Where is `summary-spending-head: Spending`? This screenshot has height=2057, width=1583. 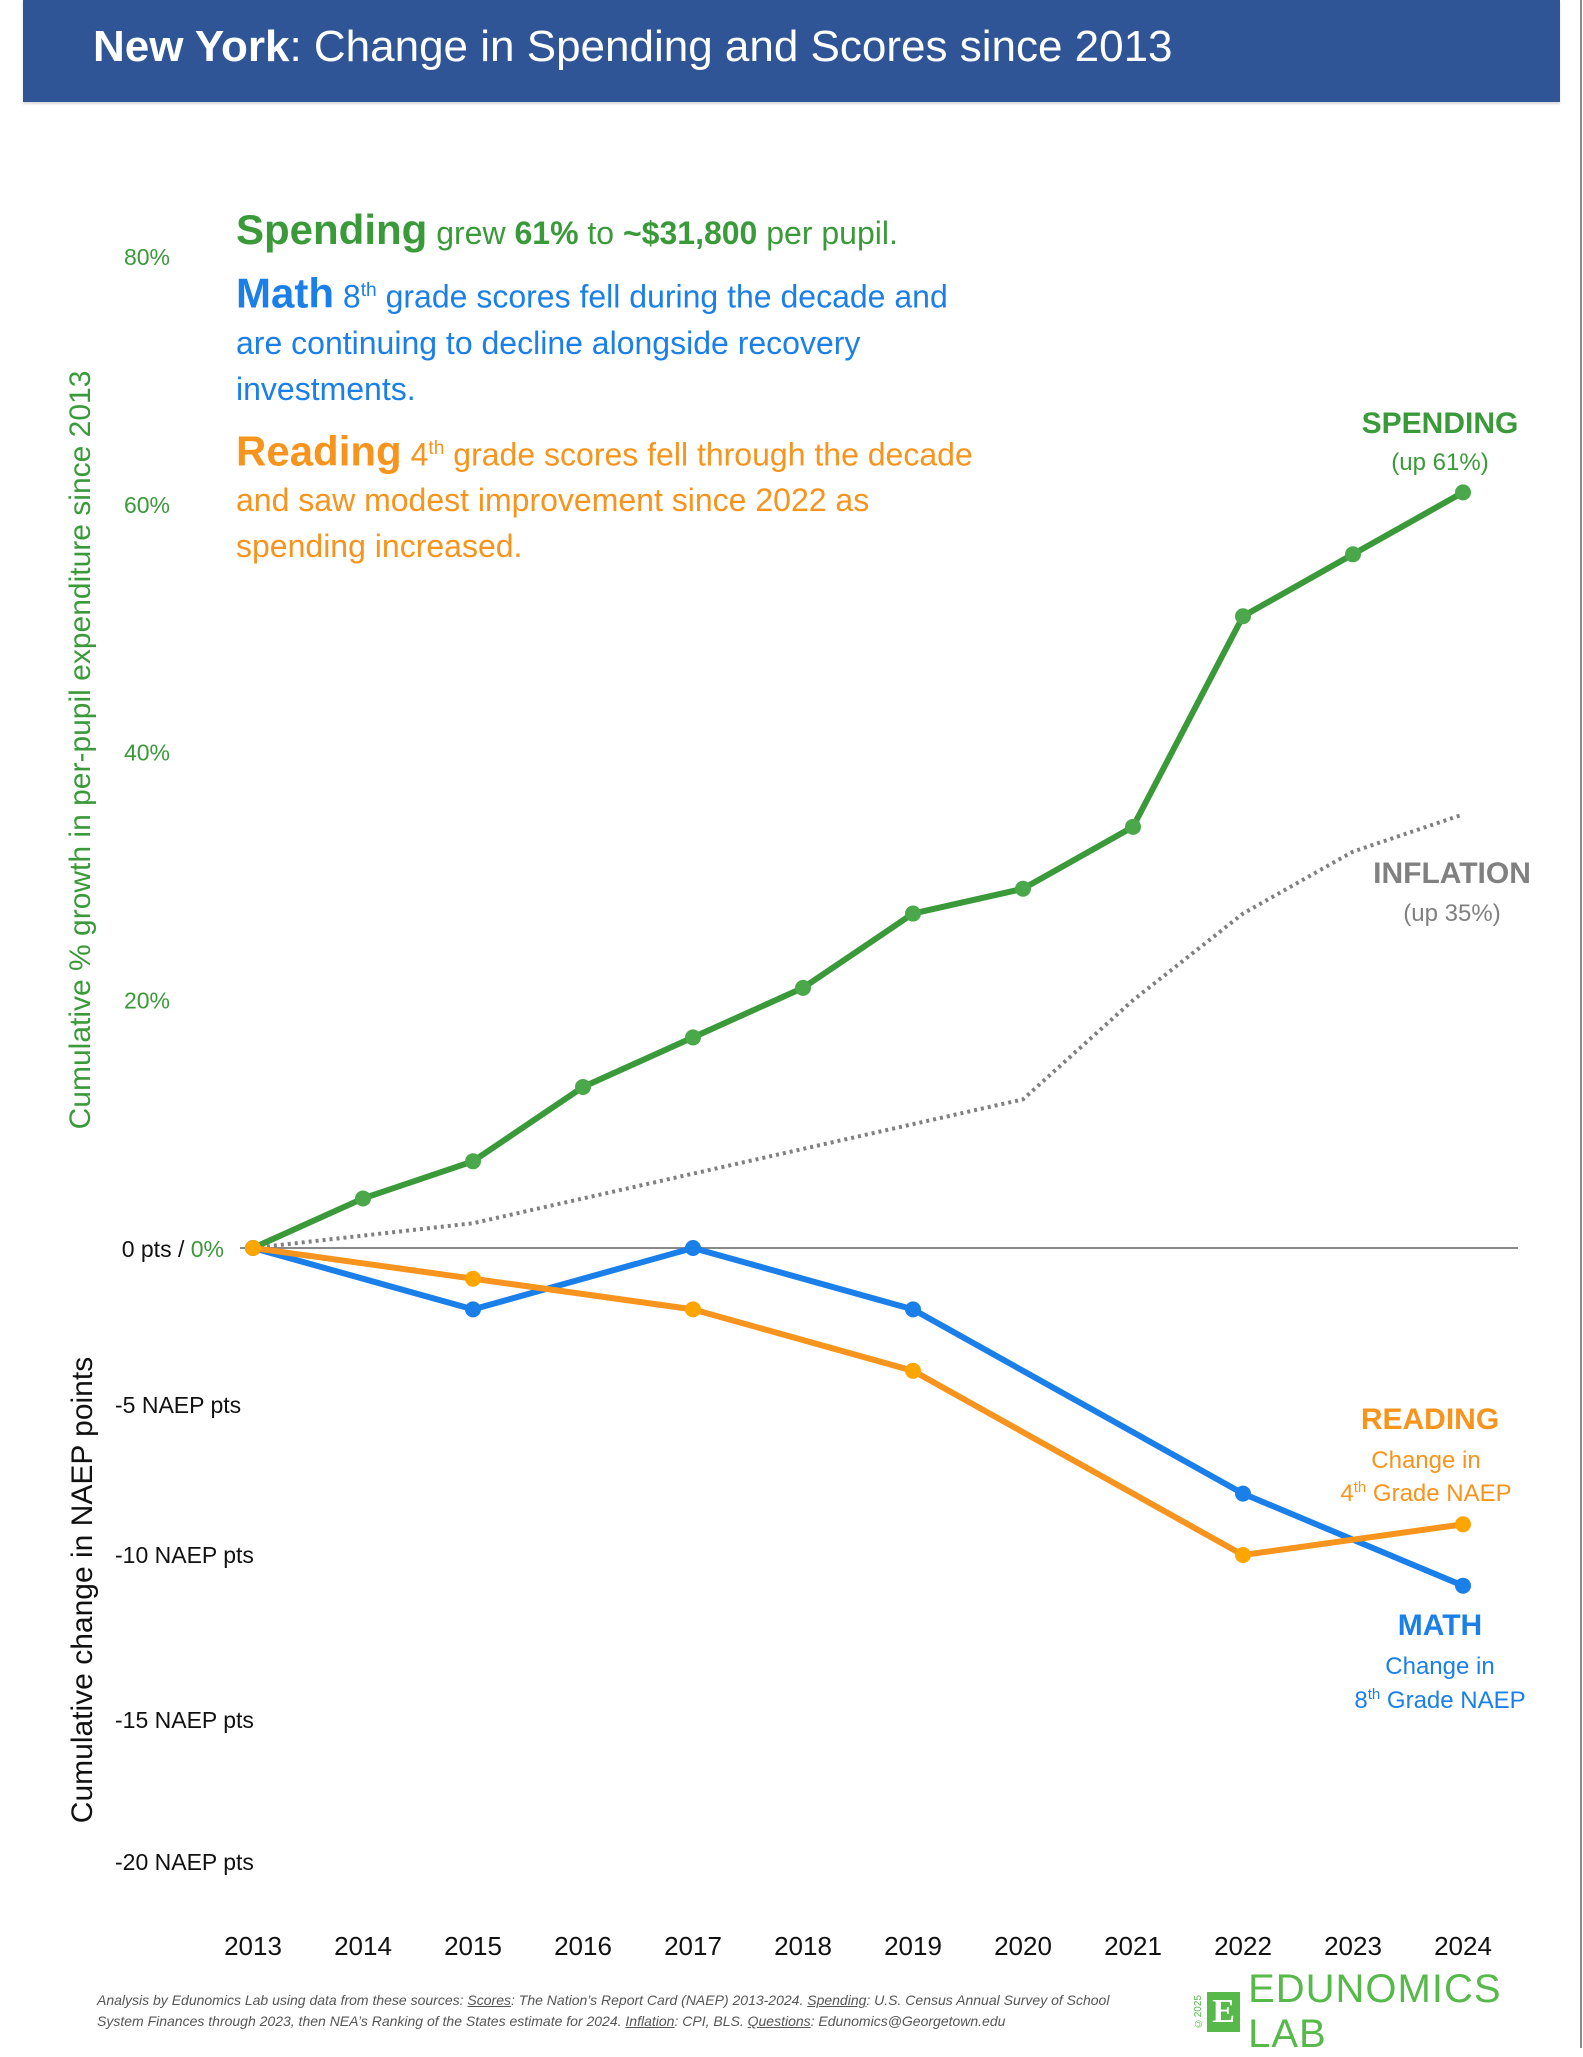 summary-spending-head: Spending is located at coordinates (332, 229).